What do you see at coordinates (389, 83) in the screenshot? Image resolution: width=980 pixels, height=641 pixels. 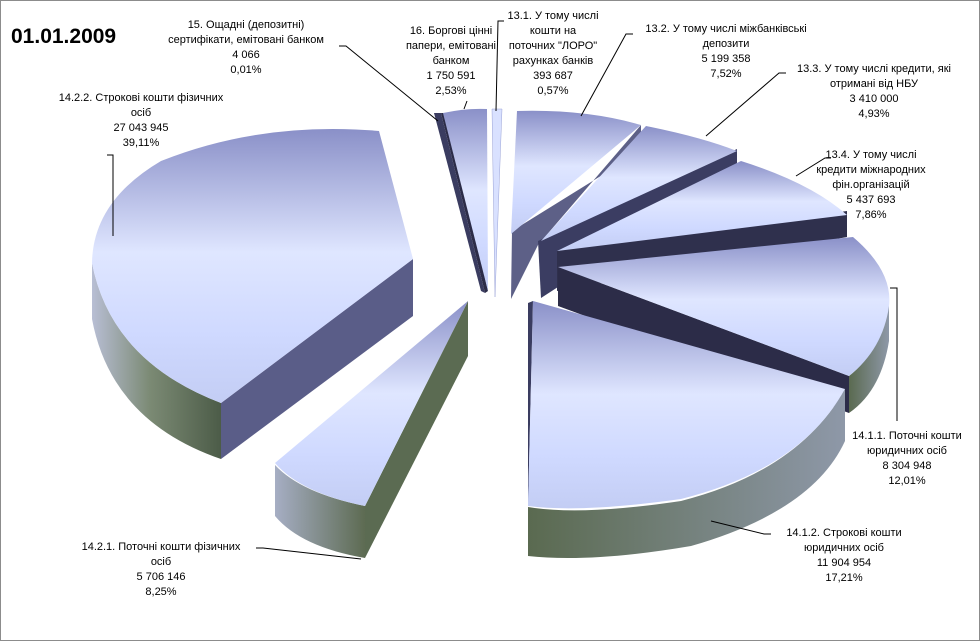 I see `leader-s15` at bounding box center [389, 83].